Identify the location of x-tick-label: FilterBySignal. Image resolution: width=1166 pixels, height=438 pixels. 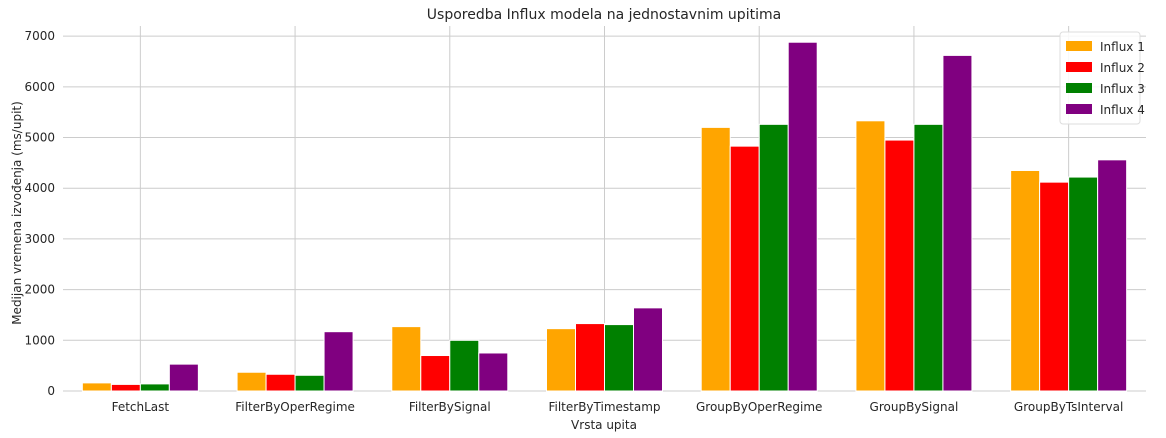
(450, 407).